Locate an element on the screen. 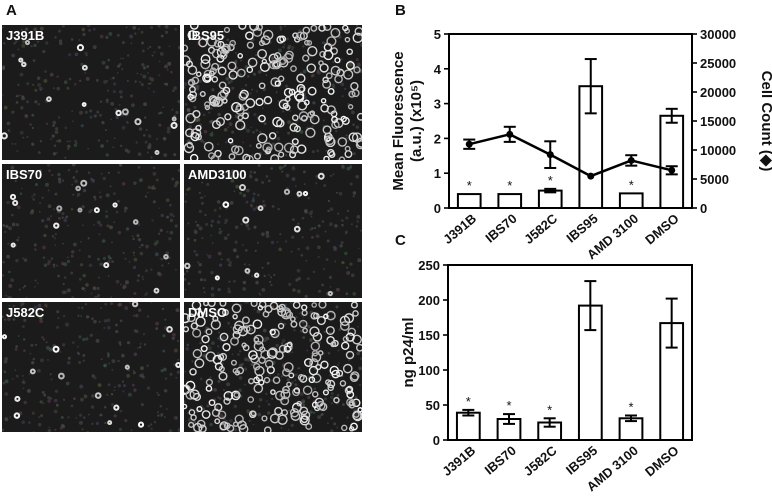  micro-cells is located at coordinates (273, 231).